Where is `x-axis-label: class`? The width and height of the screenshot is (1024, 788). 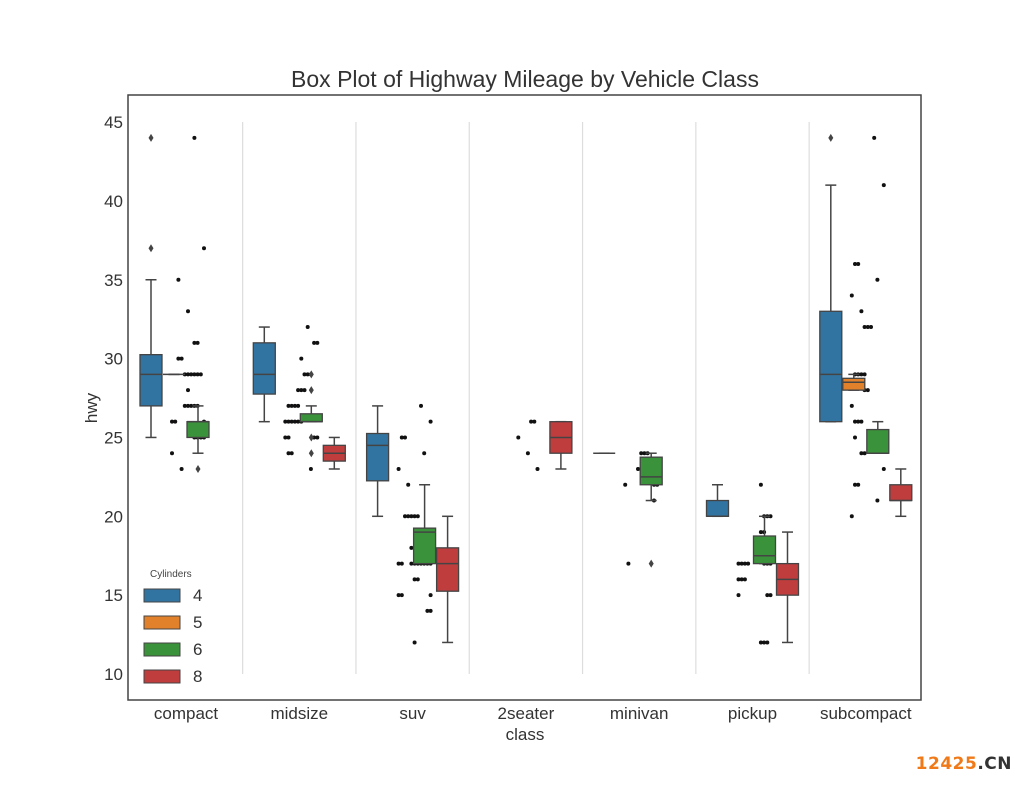 x-axis-label: class is located at coordinates (525, 734).